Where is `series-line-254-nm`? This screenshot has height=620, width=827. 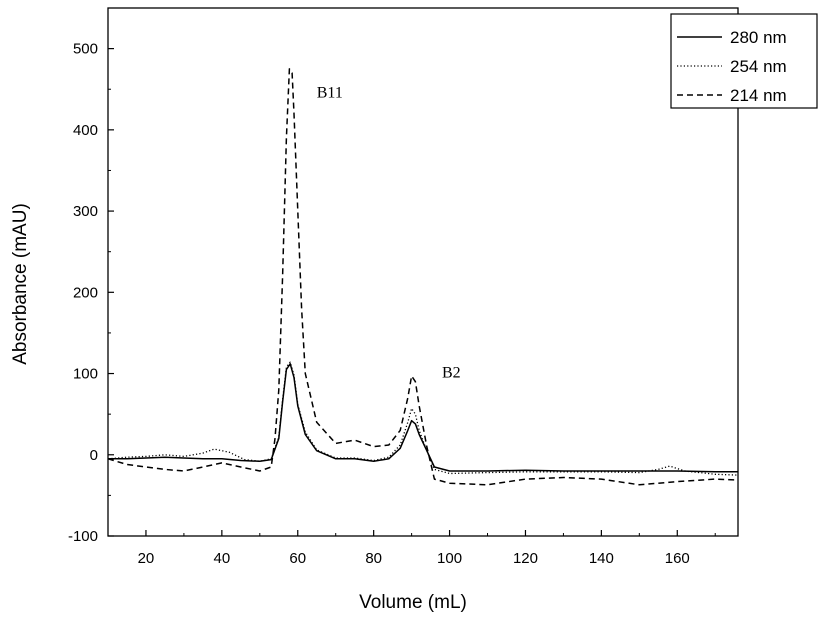
series-line-254-nm is located at coordinates (423, 418).